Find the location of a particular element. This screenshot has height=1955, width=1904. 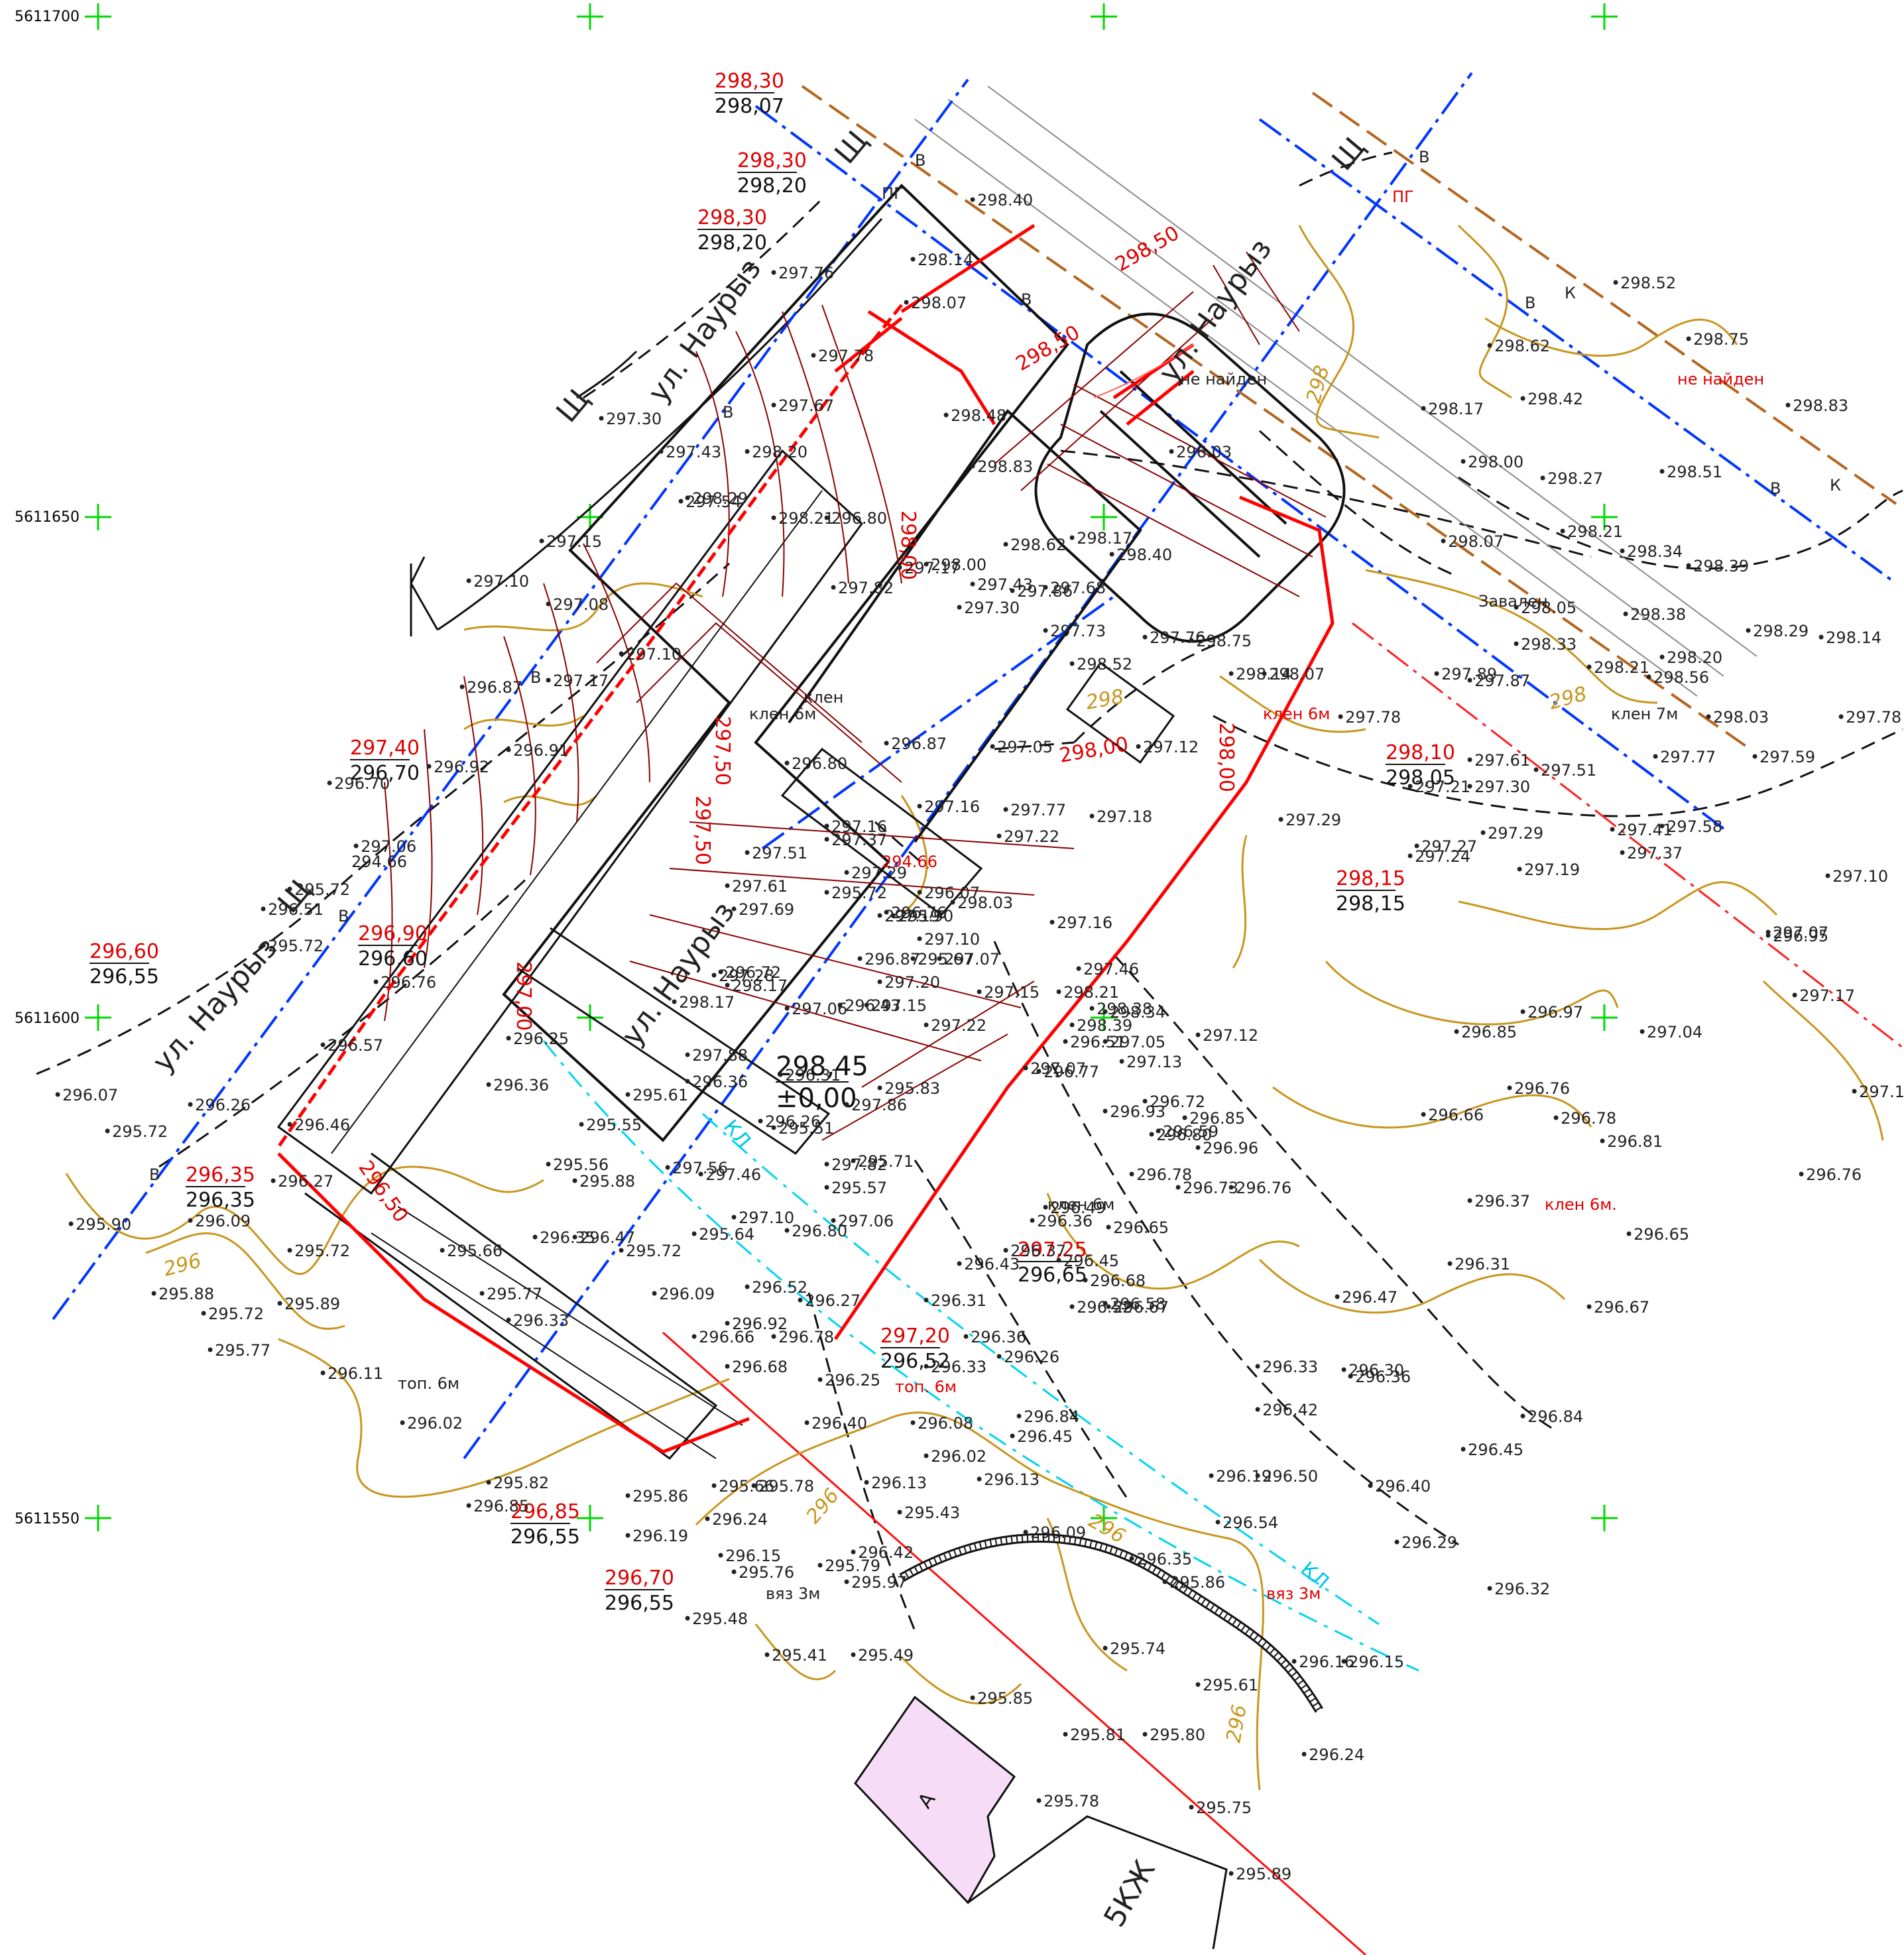

spot-height: •296.91 is located at coordinates (536, 750).